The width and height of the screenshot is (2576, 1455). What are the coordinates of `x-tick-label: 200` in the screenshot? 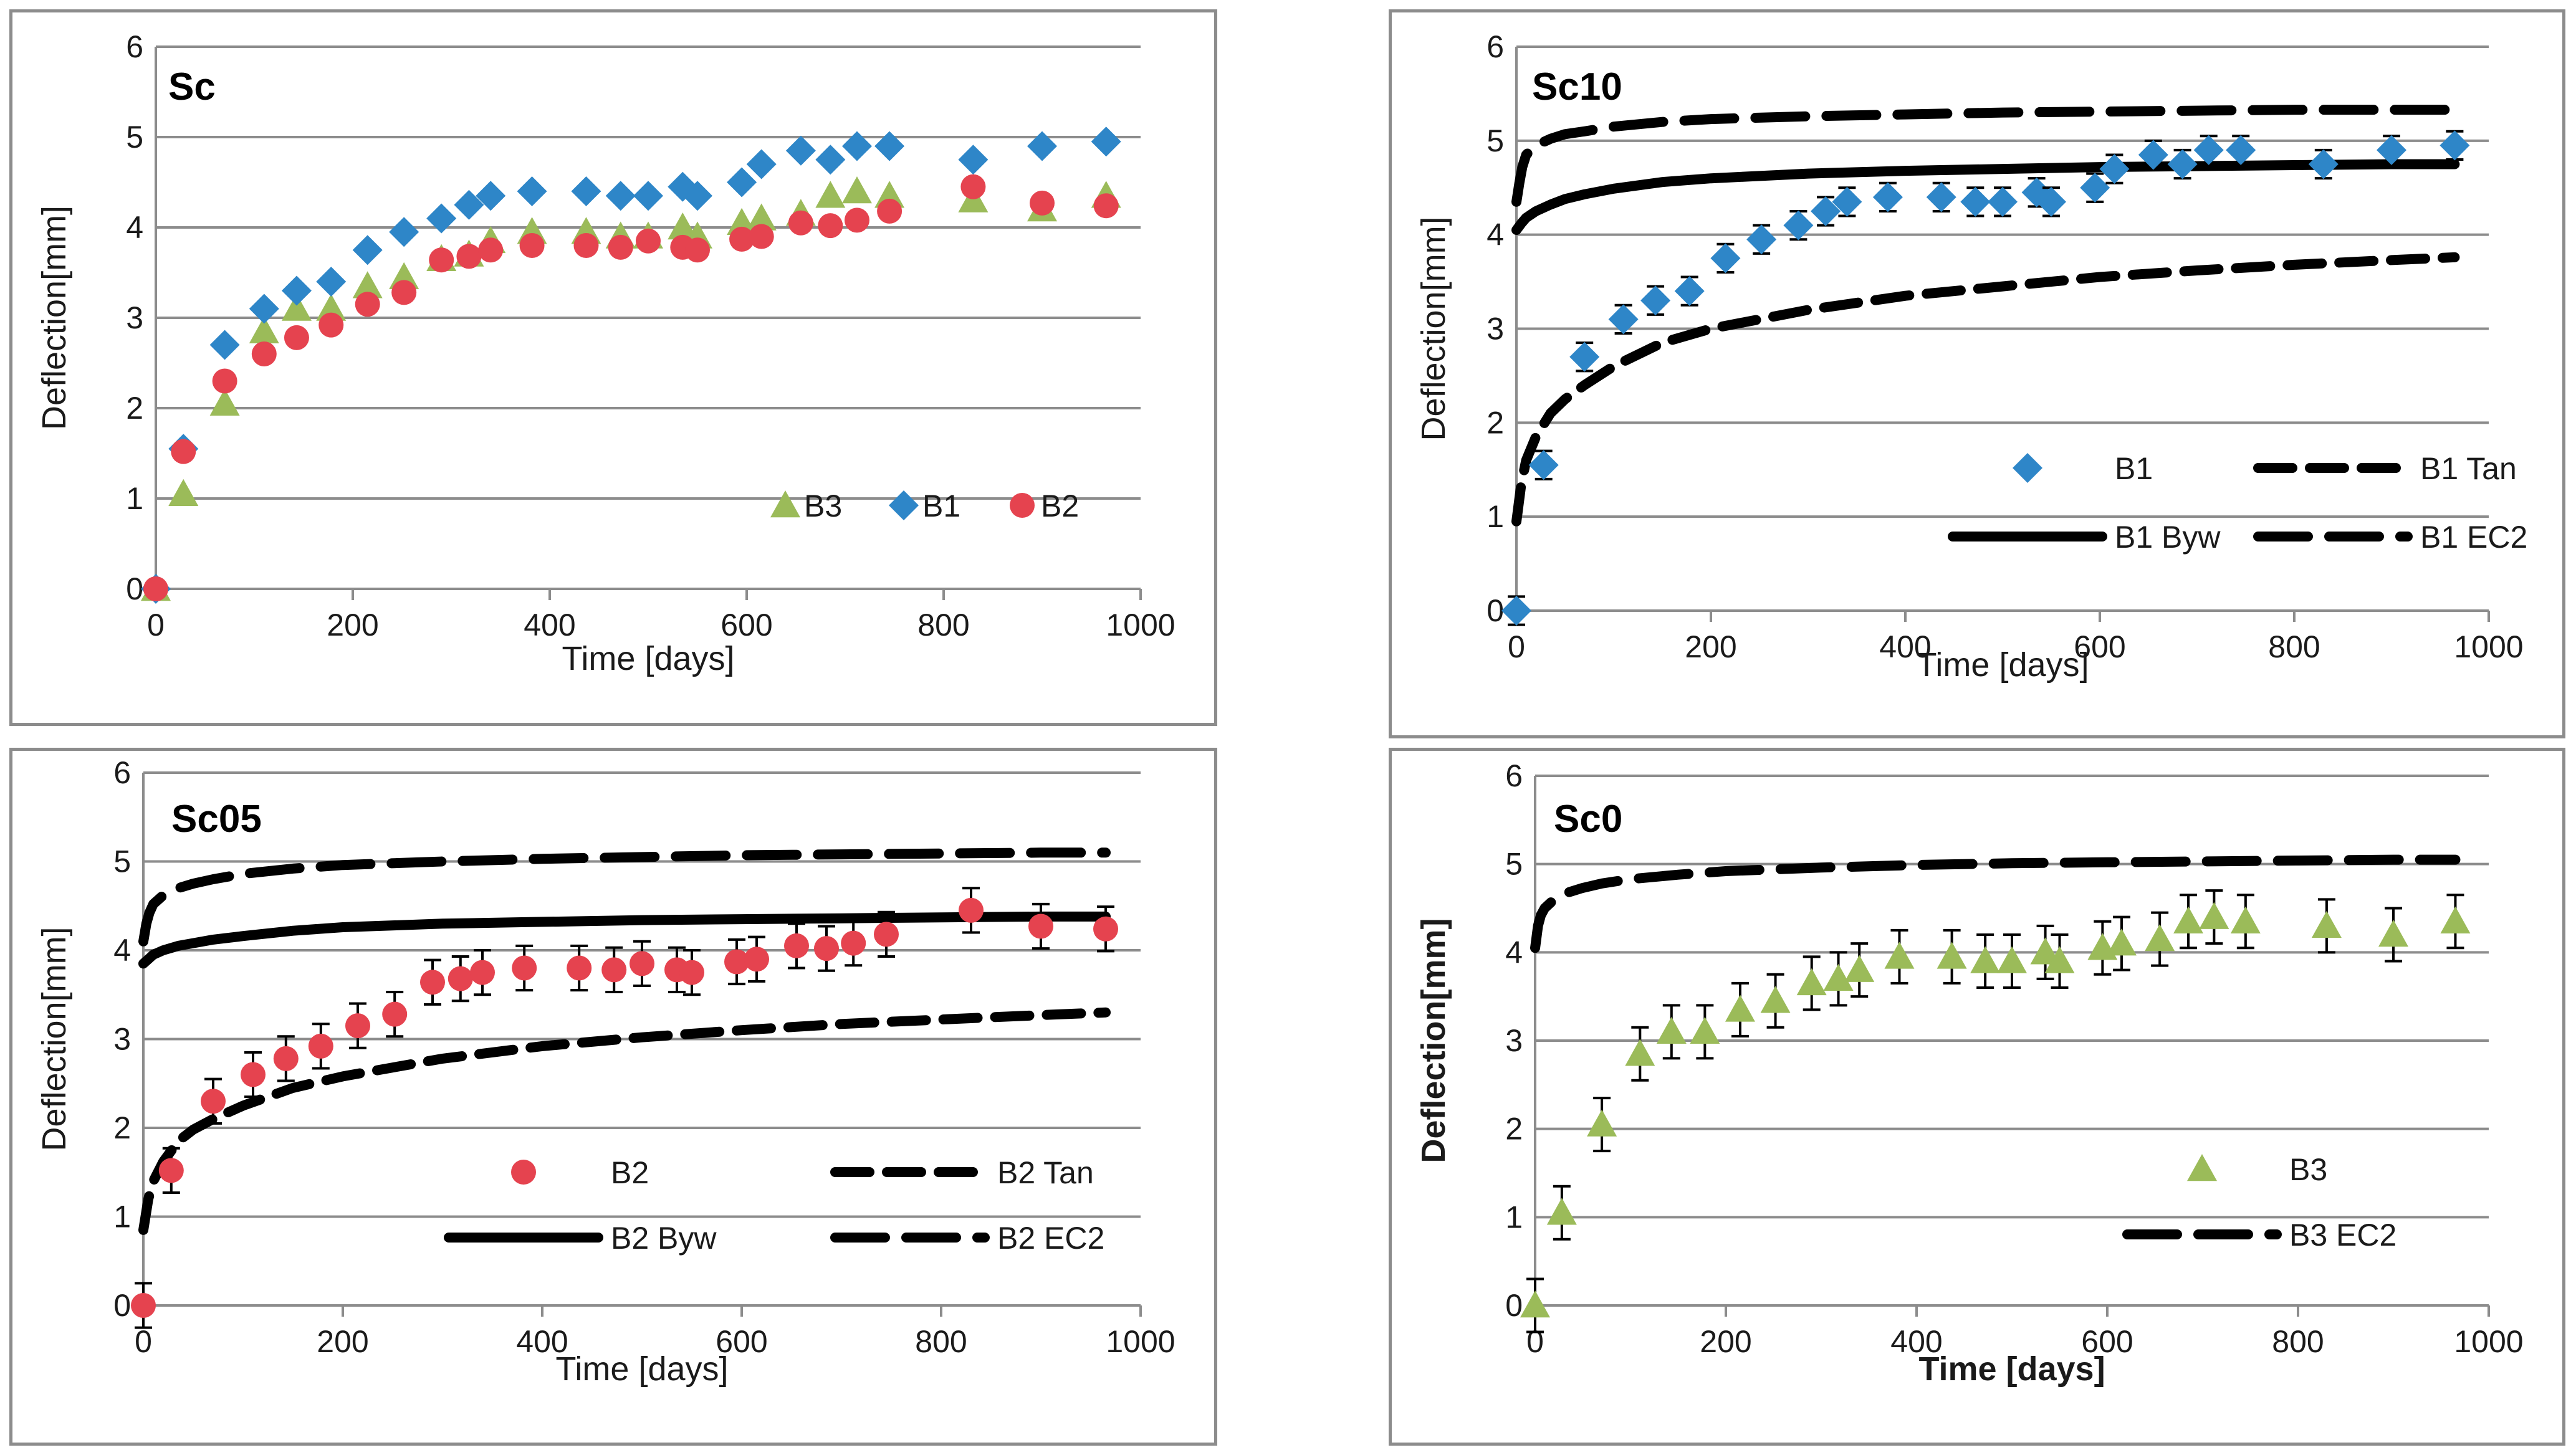 It's located at (1711, 647).